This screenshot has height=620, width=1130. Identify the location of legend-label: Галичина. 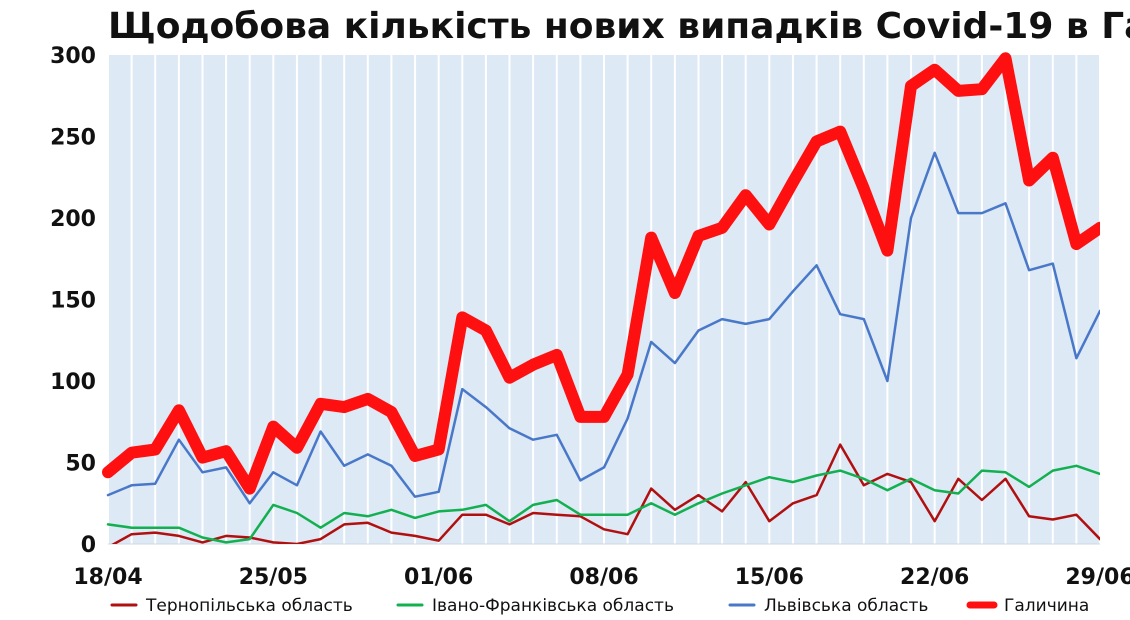
(1046, 606).